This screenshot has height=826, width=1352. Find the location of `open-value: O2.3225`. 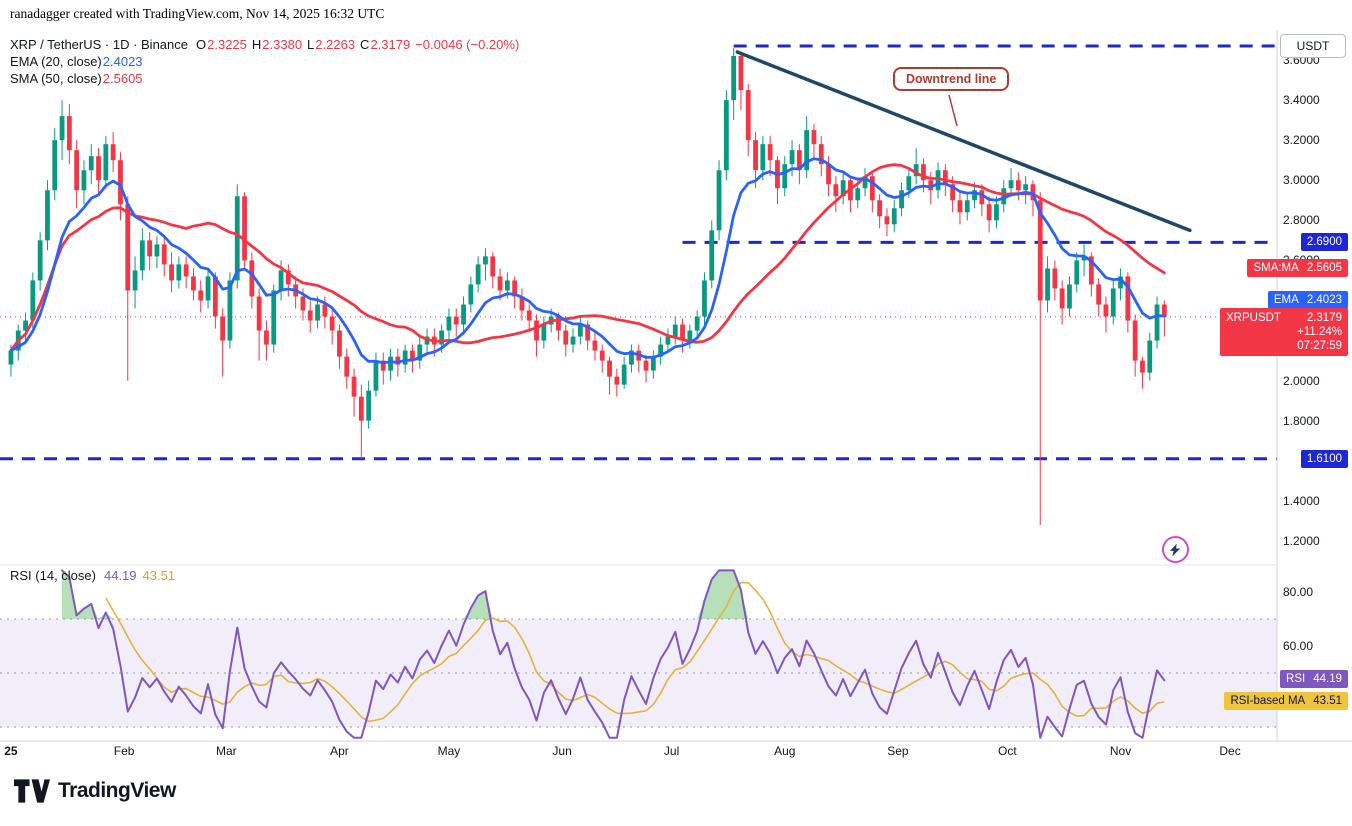

open-value: O2.3225 is located at coordinates (221, 44).